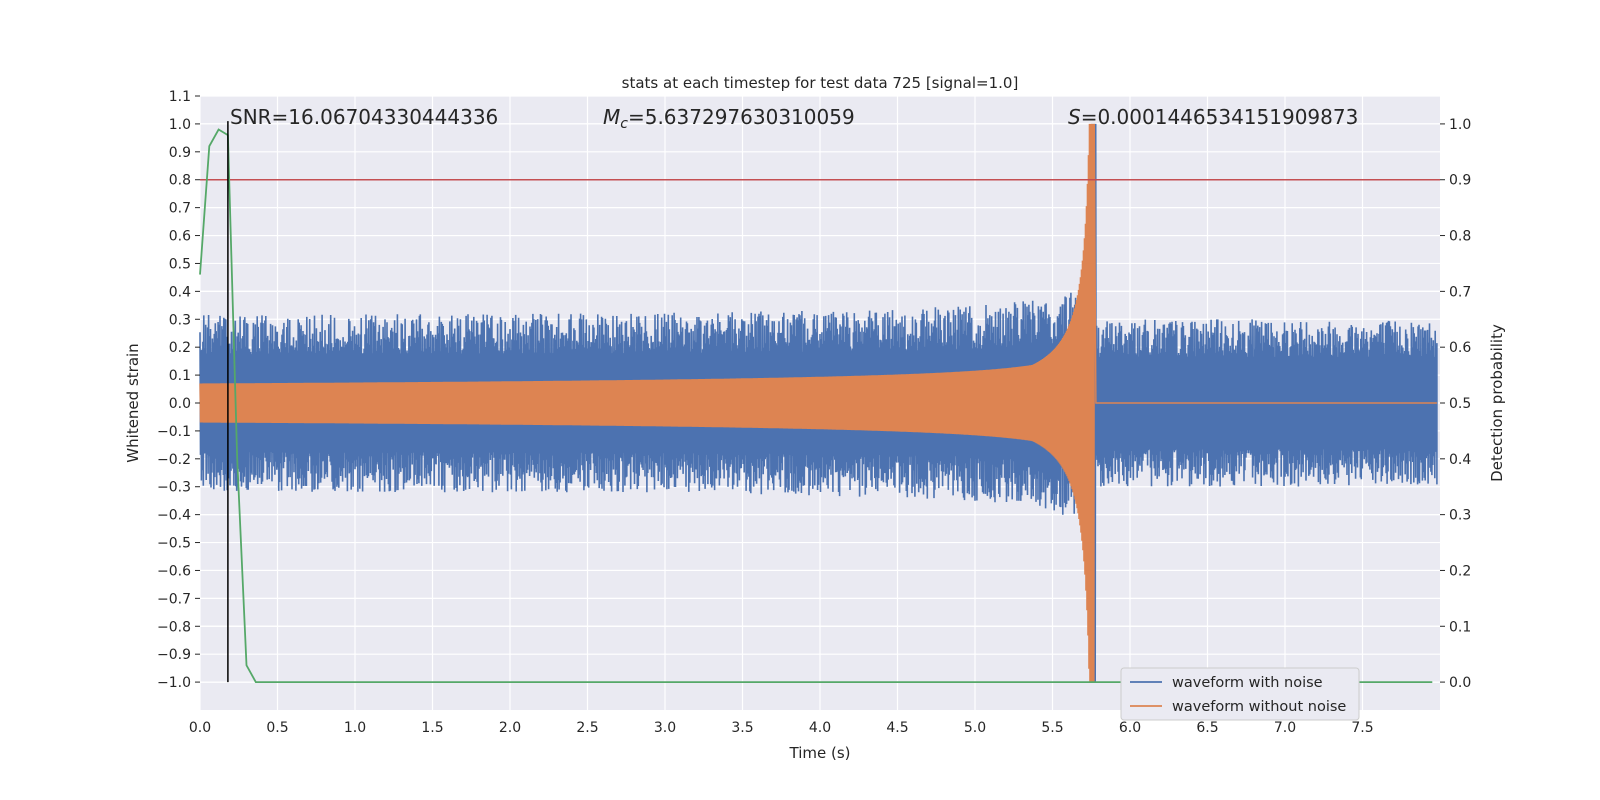  What do you see at coordinates (180, 97) in the screenshot?
I see `y-tick-label: 1.1` at bounding box center [180, 97].